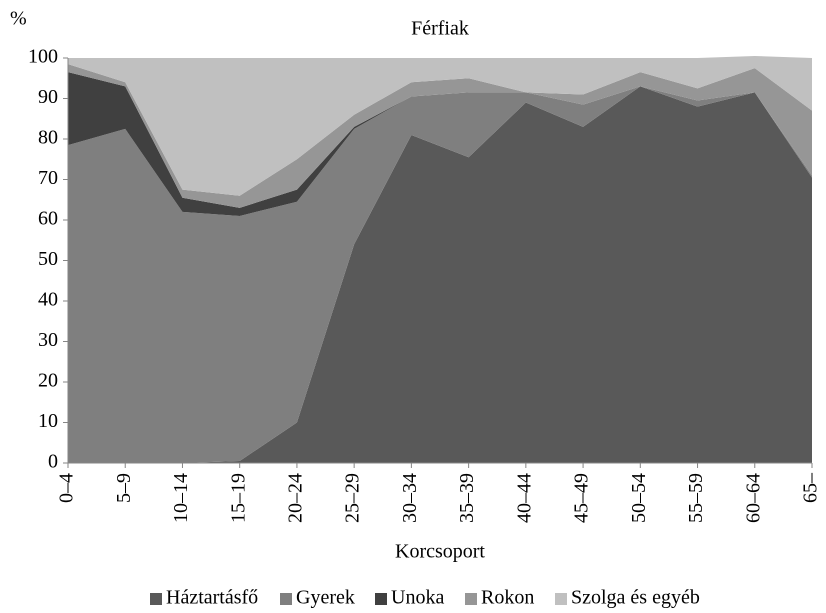 The width and height of the screenshot is (826, 613). Describe the element at coordinates (53, 462) in the screenshot. I see `y-tick-label: 0` at that location.